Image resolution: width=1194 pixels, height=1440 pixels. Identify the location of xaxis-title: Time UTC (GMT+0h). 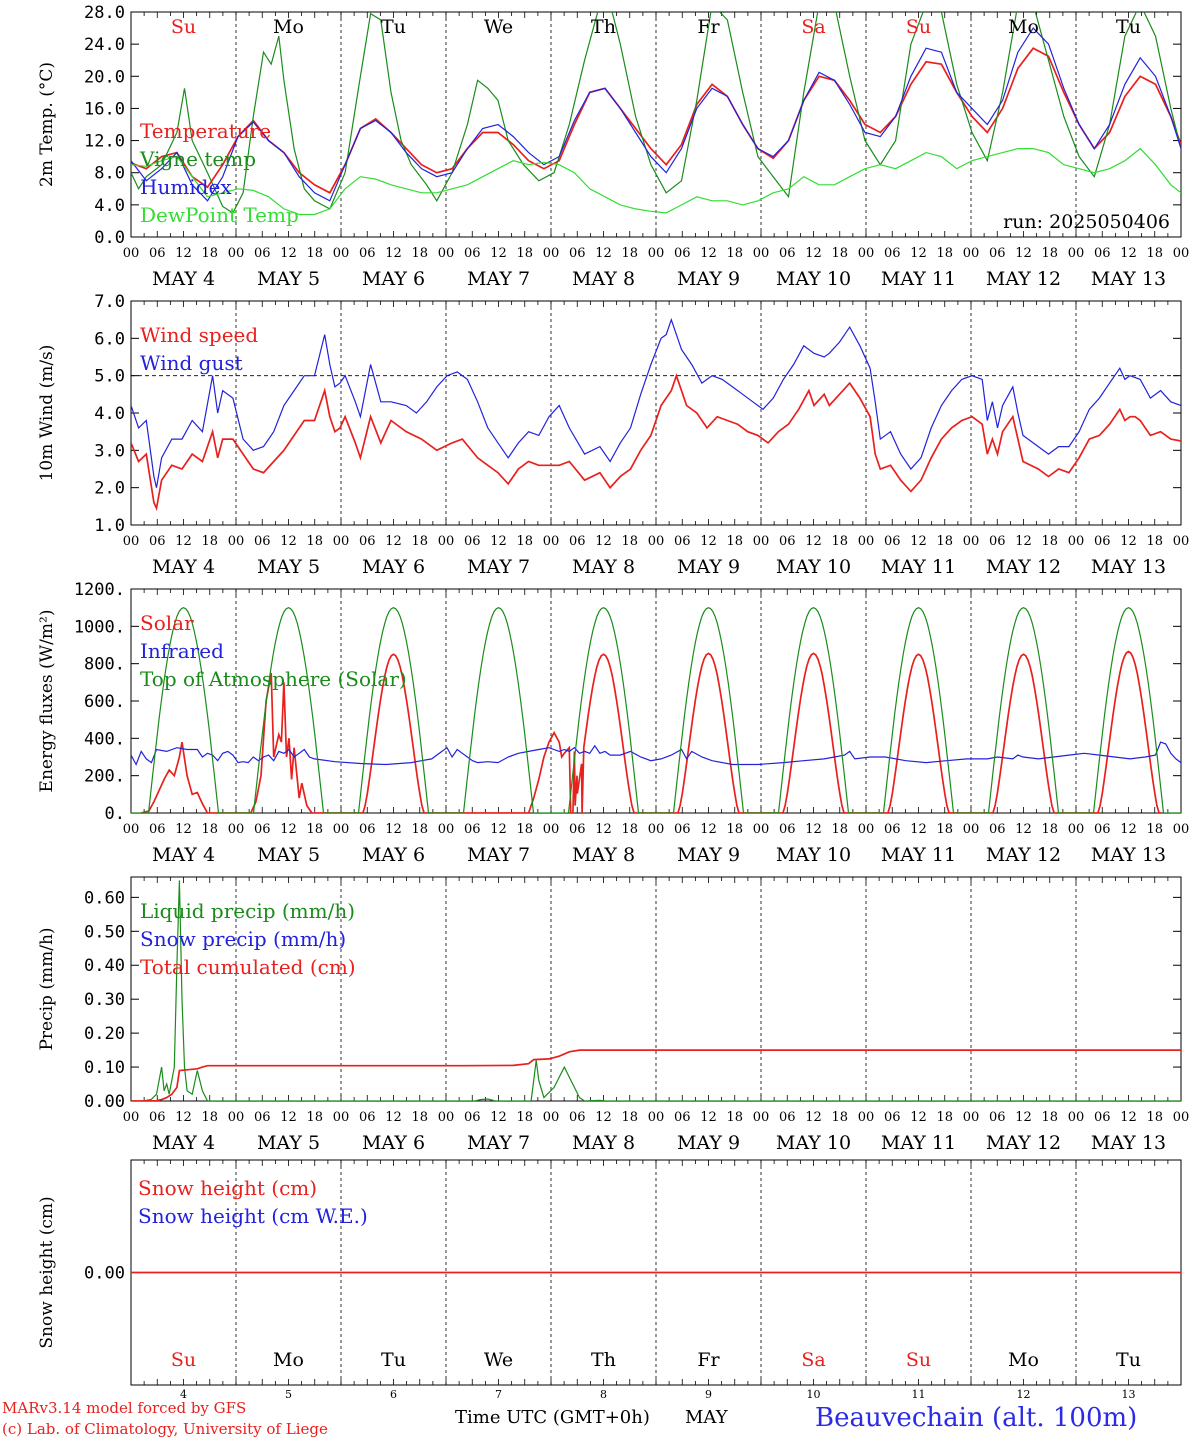
(552, 1417).